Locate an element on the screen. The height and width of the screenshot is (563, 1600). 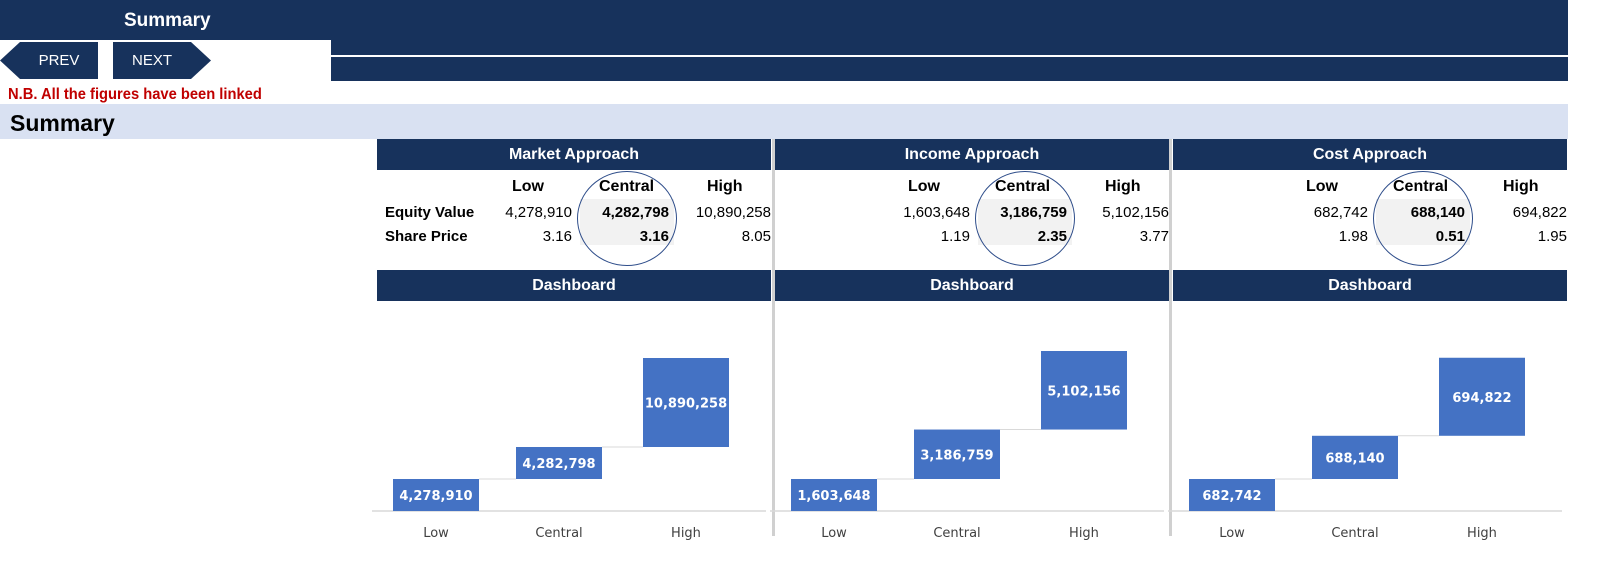
bar-data-label: 688,140 is located at coordinates (1354, 458).